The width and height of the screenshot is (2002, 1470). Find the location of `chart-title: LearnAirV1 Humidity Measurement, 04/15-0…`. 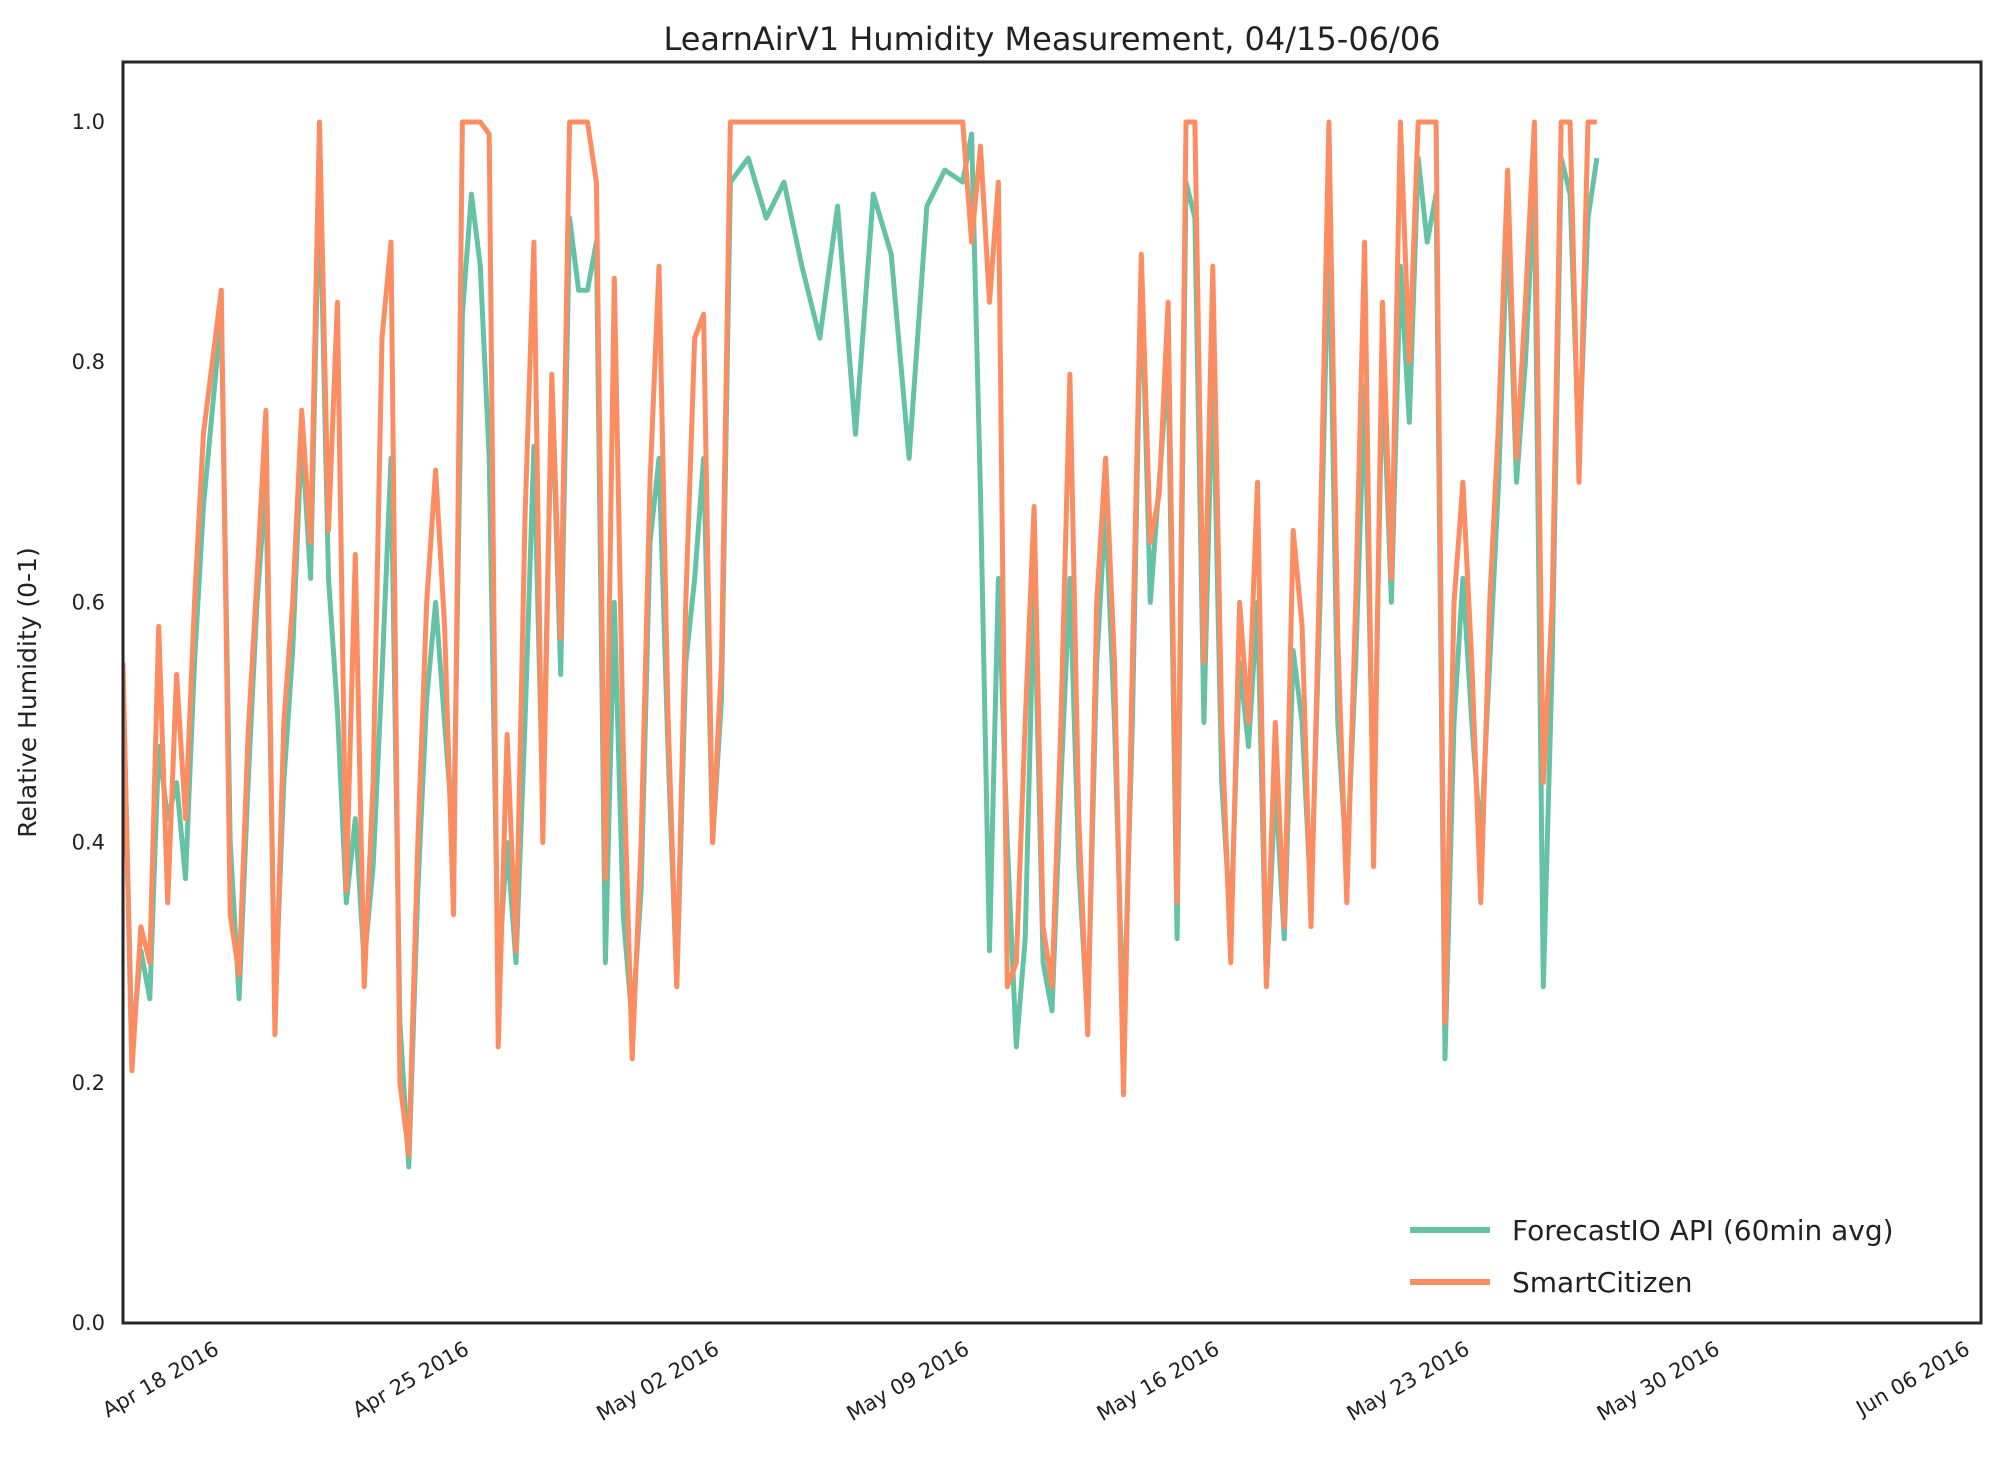

chart-title: LearnAirV1 Humidity Measurement, 04/15-0… is located at coordinates (1051, 39).